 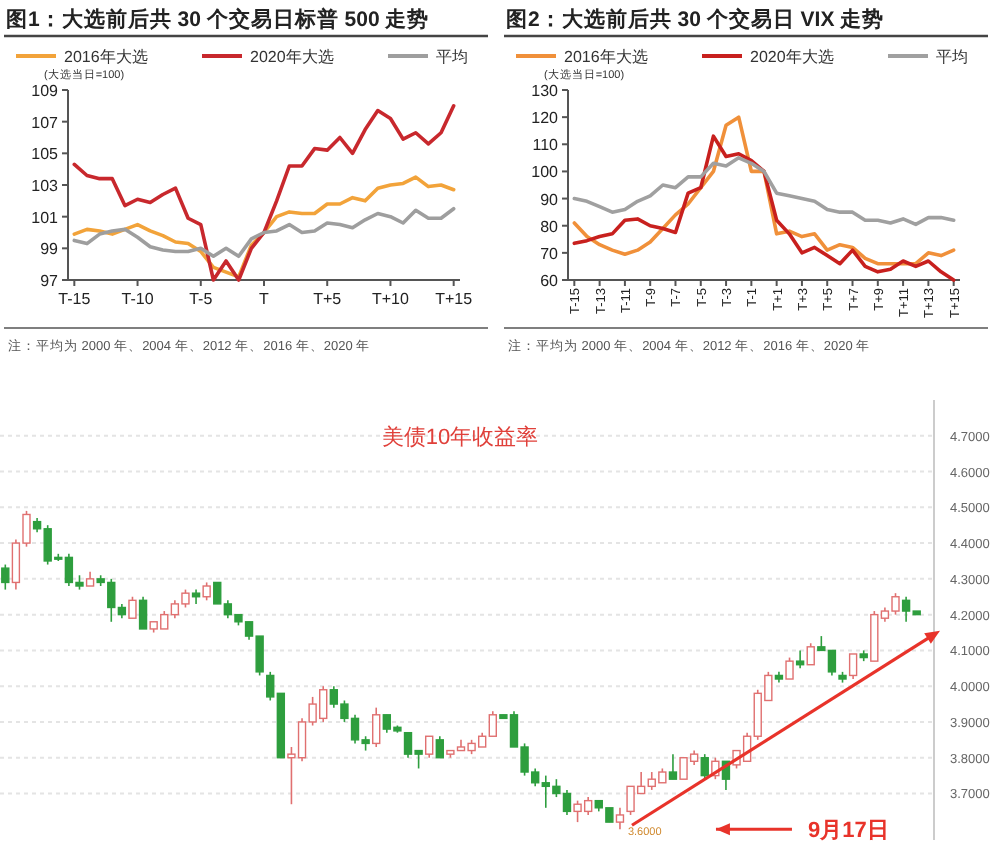 What do you see at coordinates (545, 172) in the screenshot?
I see `y-tick-label: 100` at bounding box center [545, 172].